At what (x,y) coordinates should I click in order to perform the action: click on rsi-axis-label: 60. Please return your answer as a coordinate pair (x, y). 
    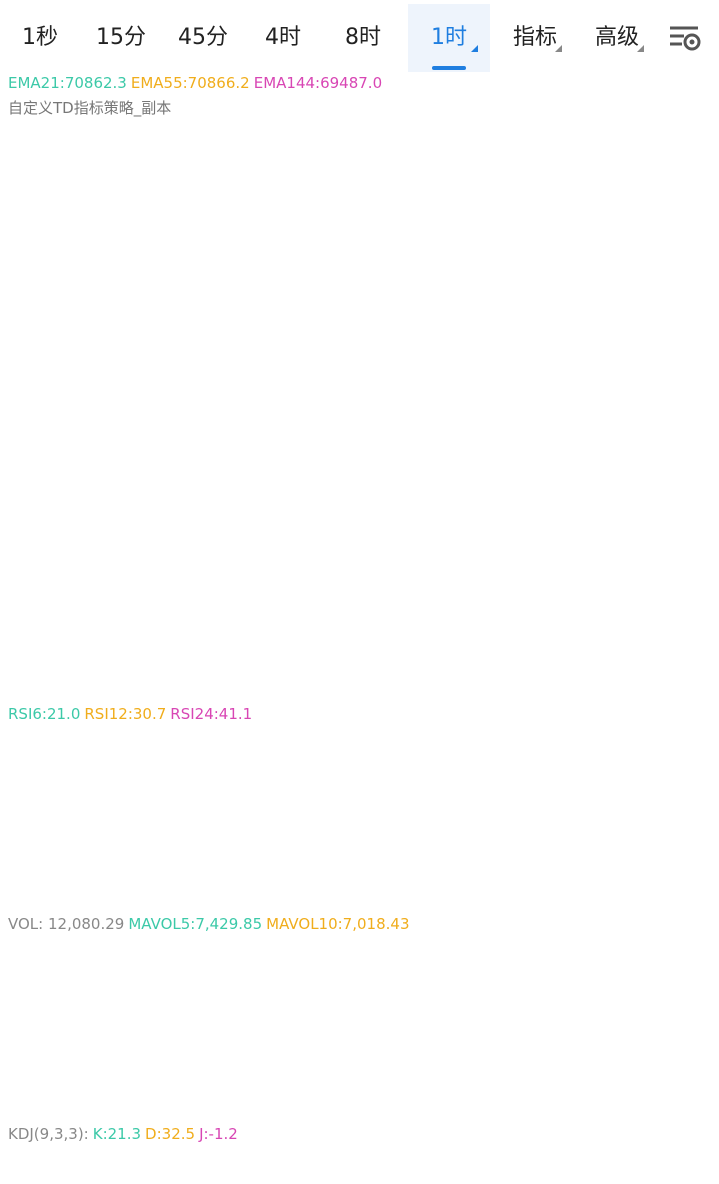
    Looking at the image, I should click on (664, 803).